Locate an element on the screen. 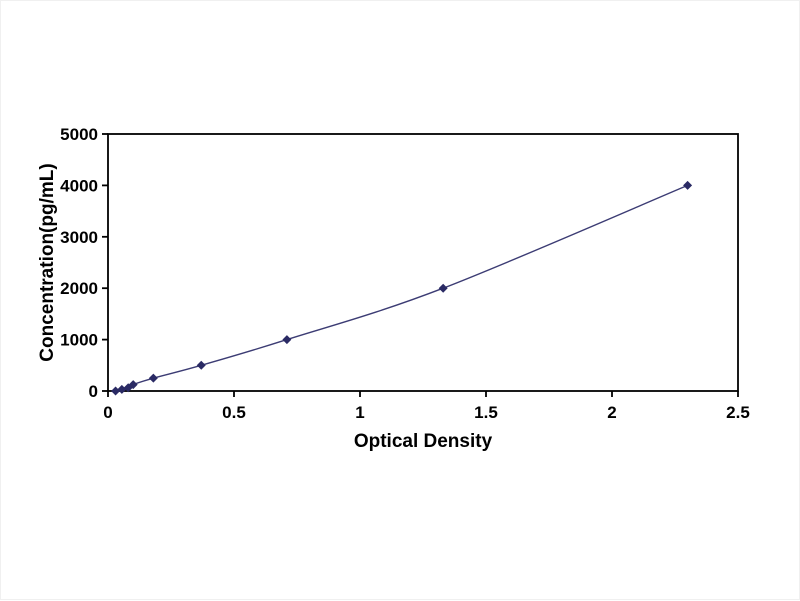 This screenshot has width=800, height=601. y-tick-label: 2000 is located at coordinates (79, 288).